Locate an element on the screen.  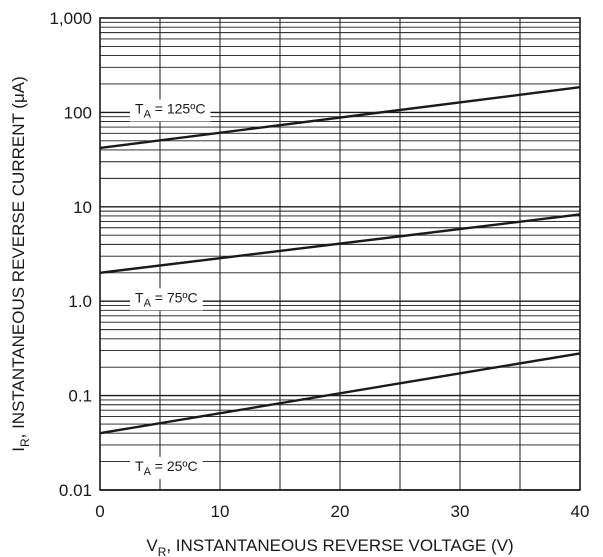
x-tick-label: 20 is located at coordinates (340, 511).